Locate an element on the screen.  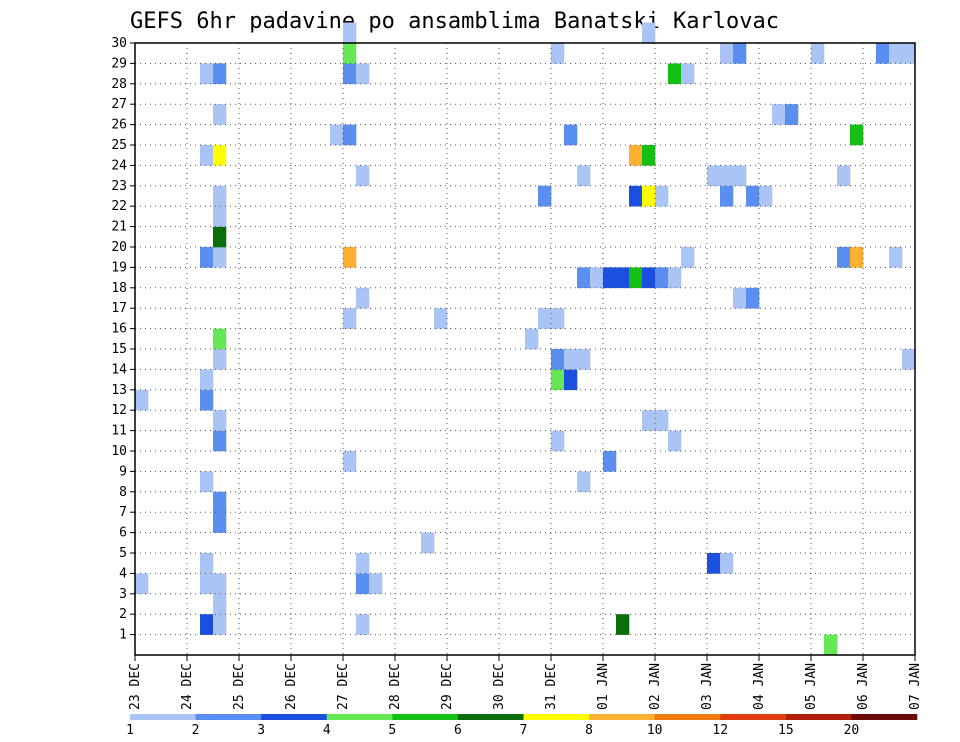
y-tick-label: 26 is located at coordinates (119, 125).